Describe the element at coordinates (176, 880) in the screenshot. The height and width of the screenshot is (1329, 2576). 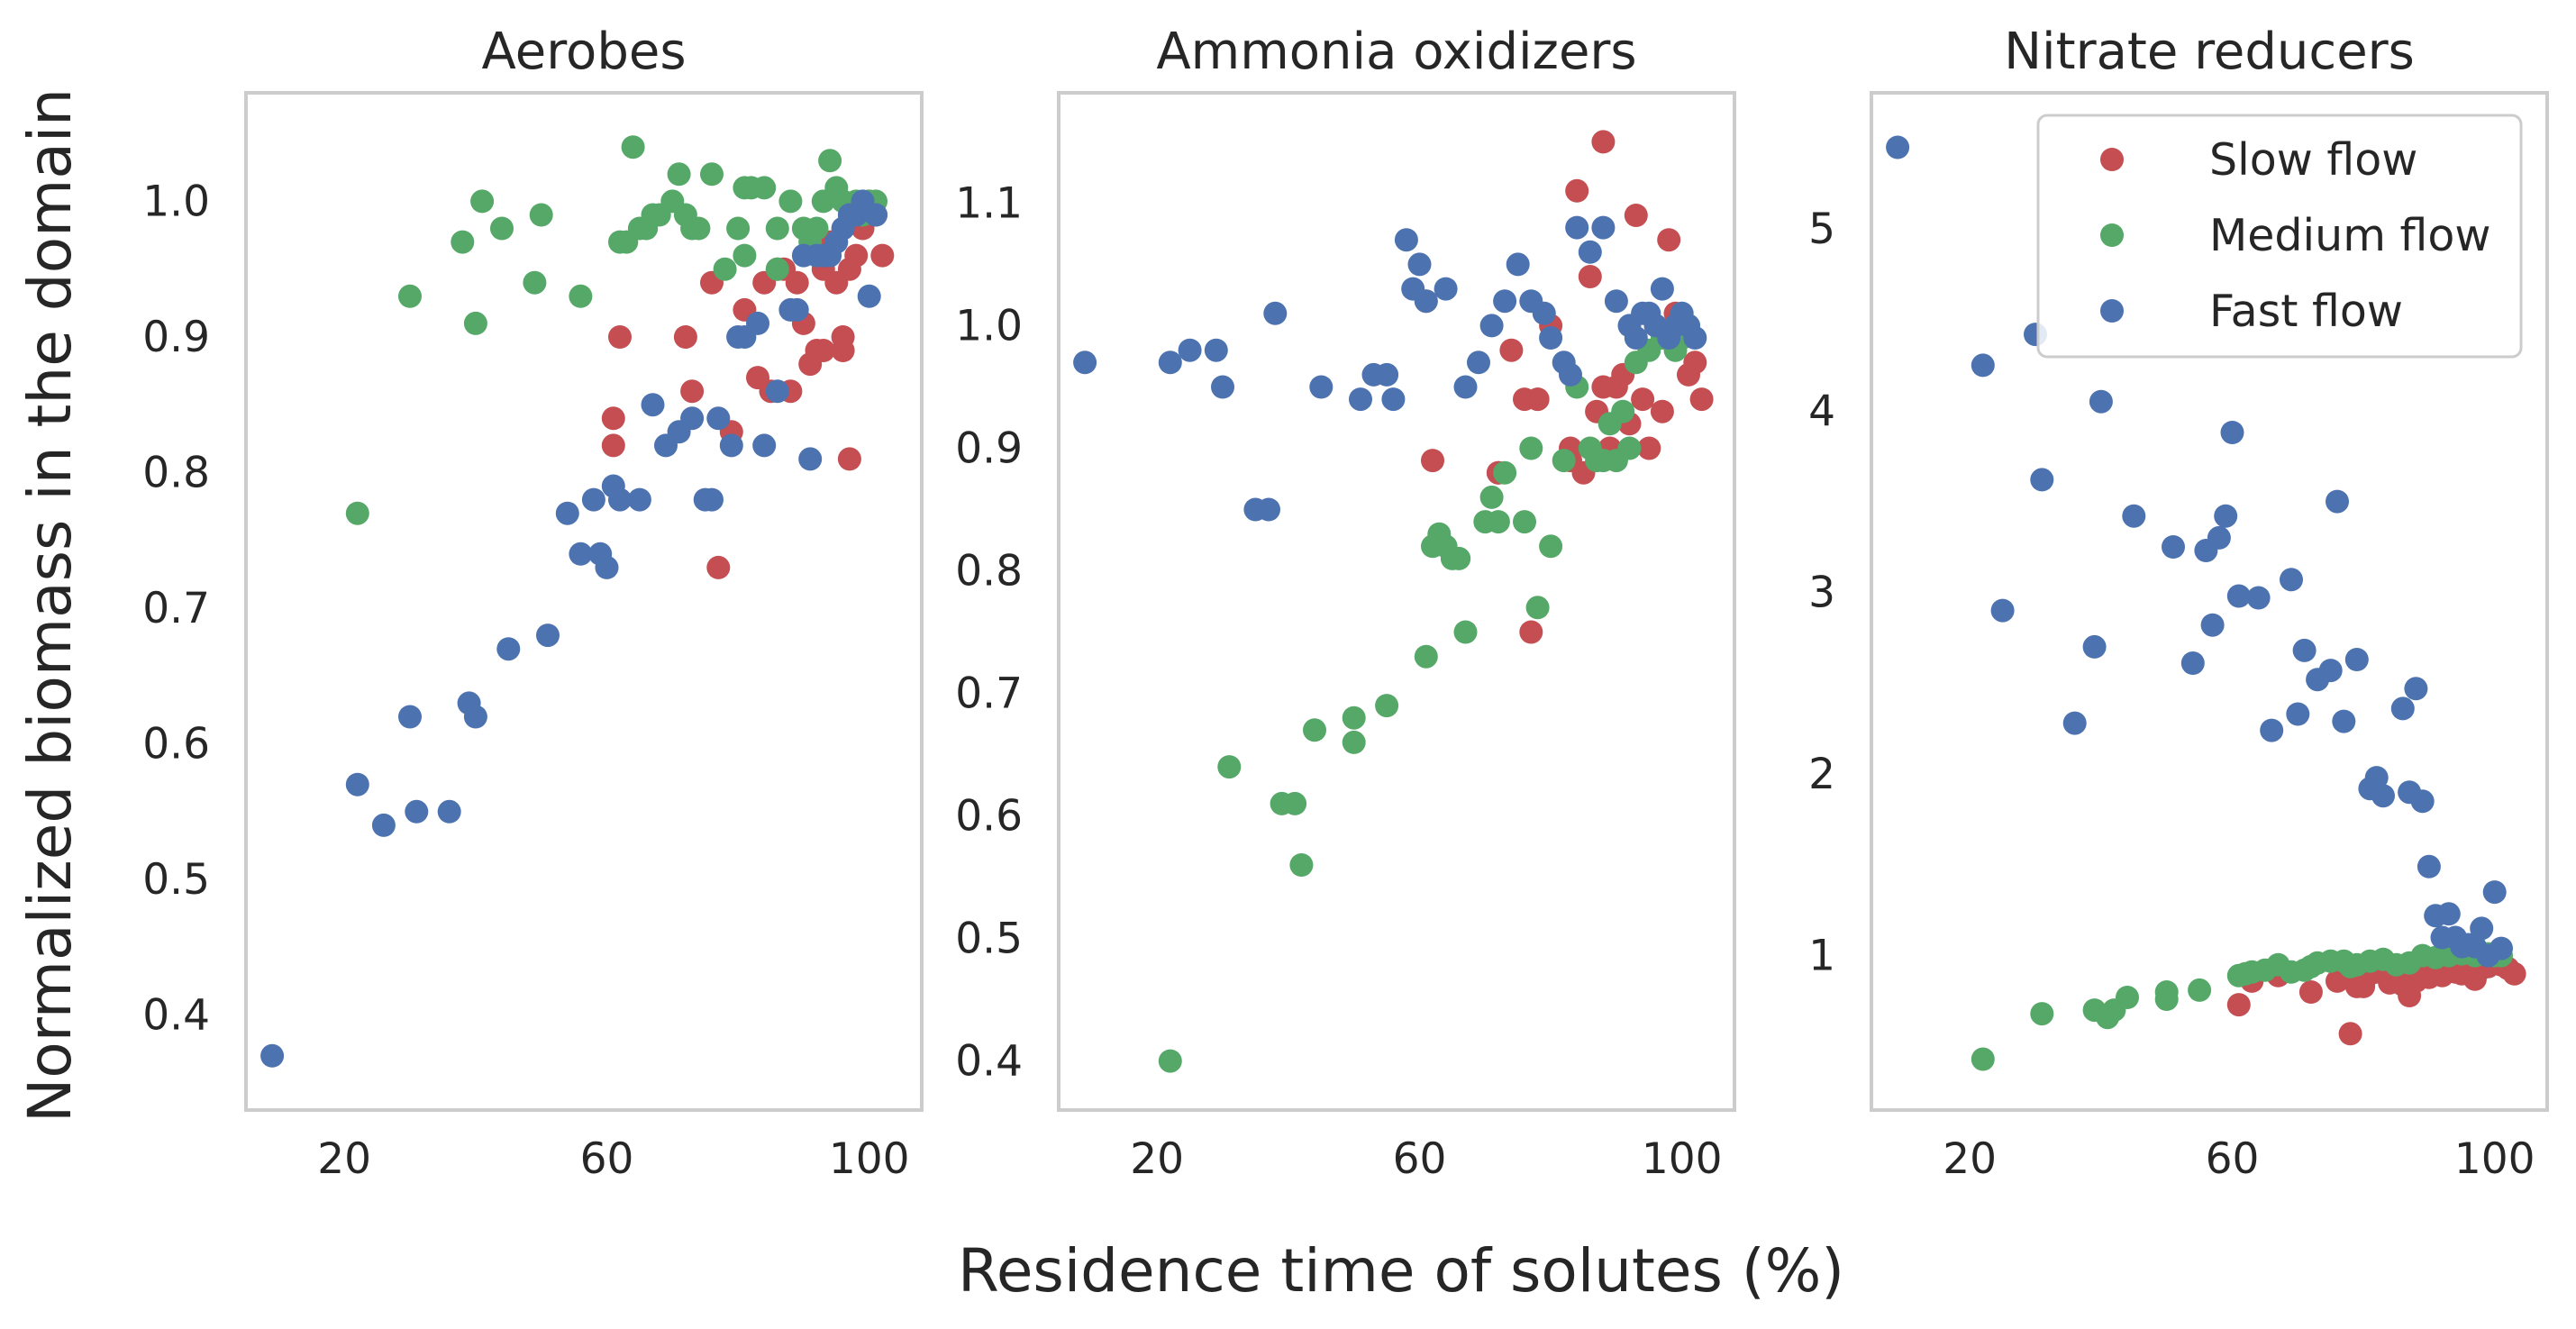
I see `panel-aerobes-y-tick-label: 0.5` at that location.